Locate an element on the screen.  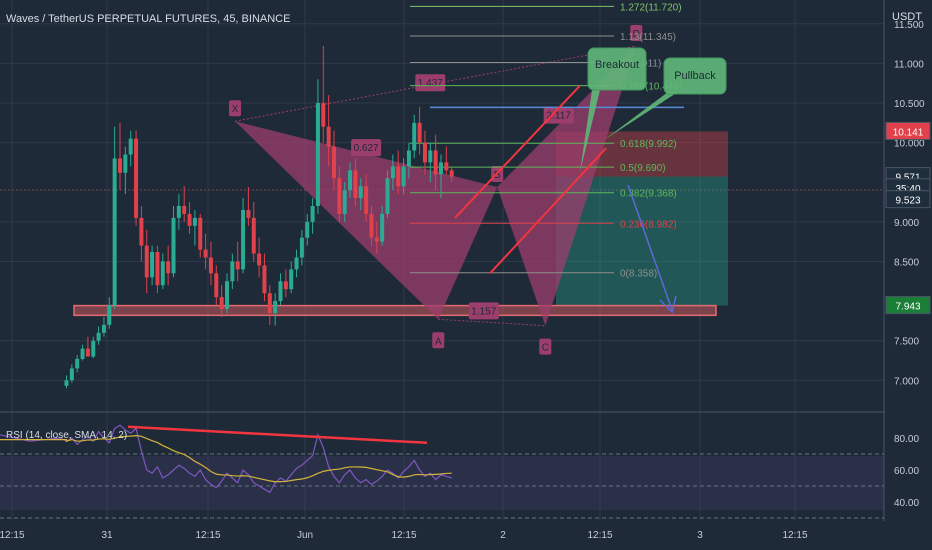
pullback-pointer is located at coordinates (641, 116).